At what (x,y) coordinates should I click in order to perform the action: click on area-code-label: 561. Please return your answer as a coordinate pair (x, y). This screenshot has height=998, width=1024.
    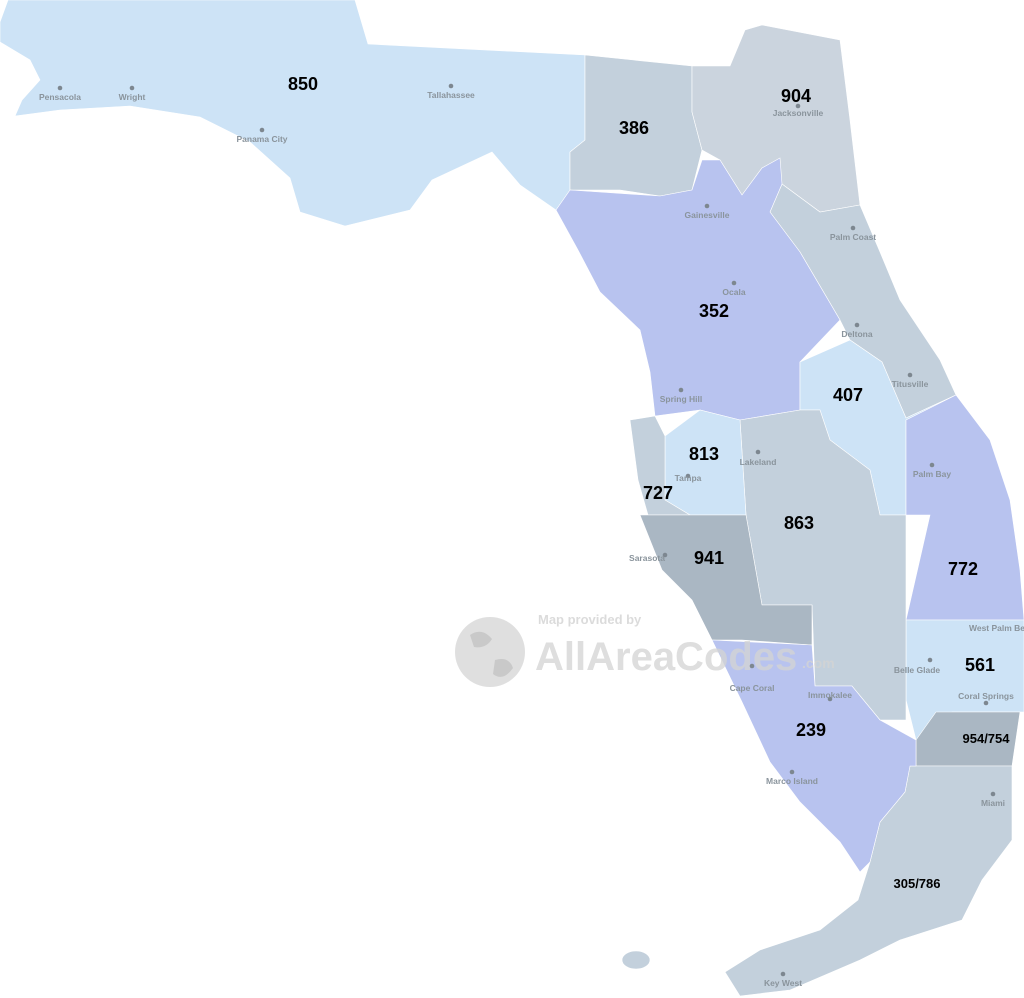
    Looking at the image, I should click on (980, 665).